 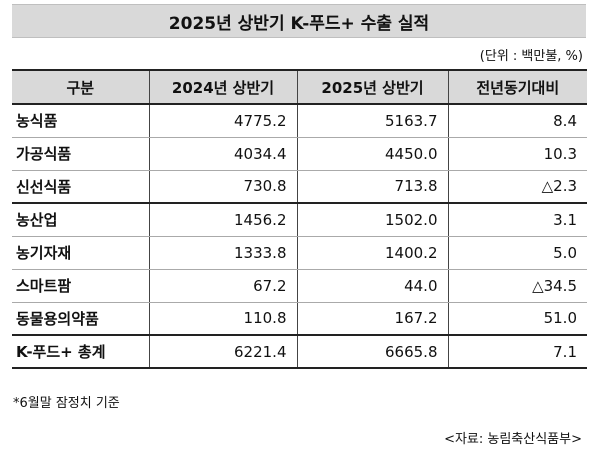 I want to click on row-yoy-value: 7.1, so click(x=517, y=351).